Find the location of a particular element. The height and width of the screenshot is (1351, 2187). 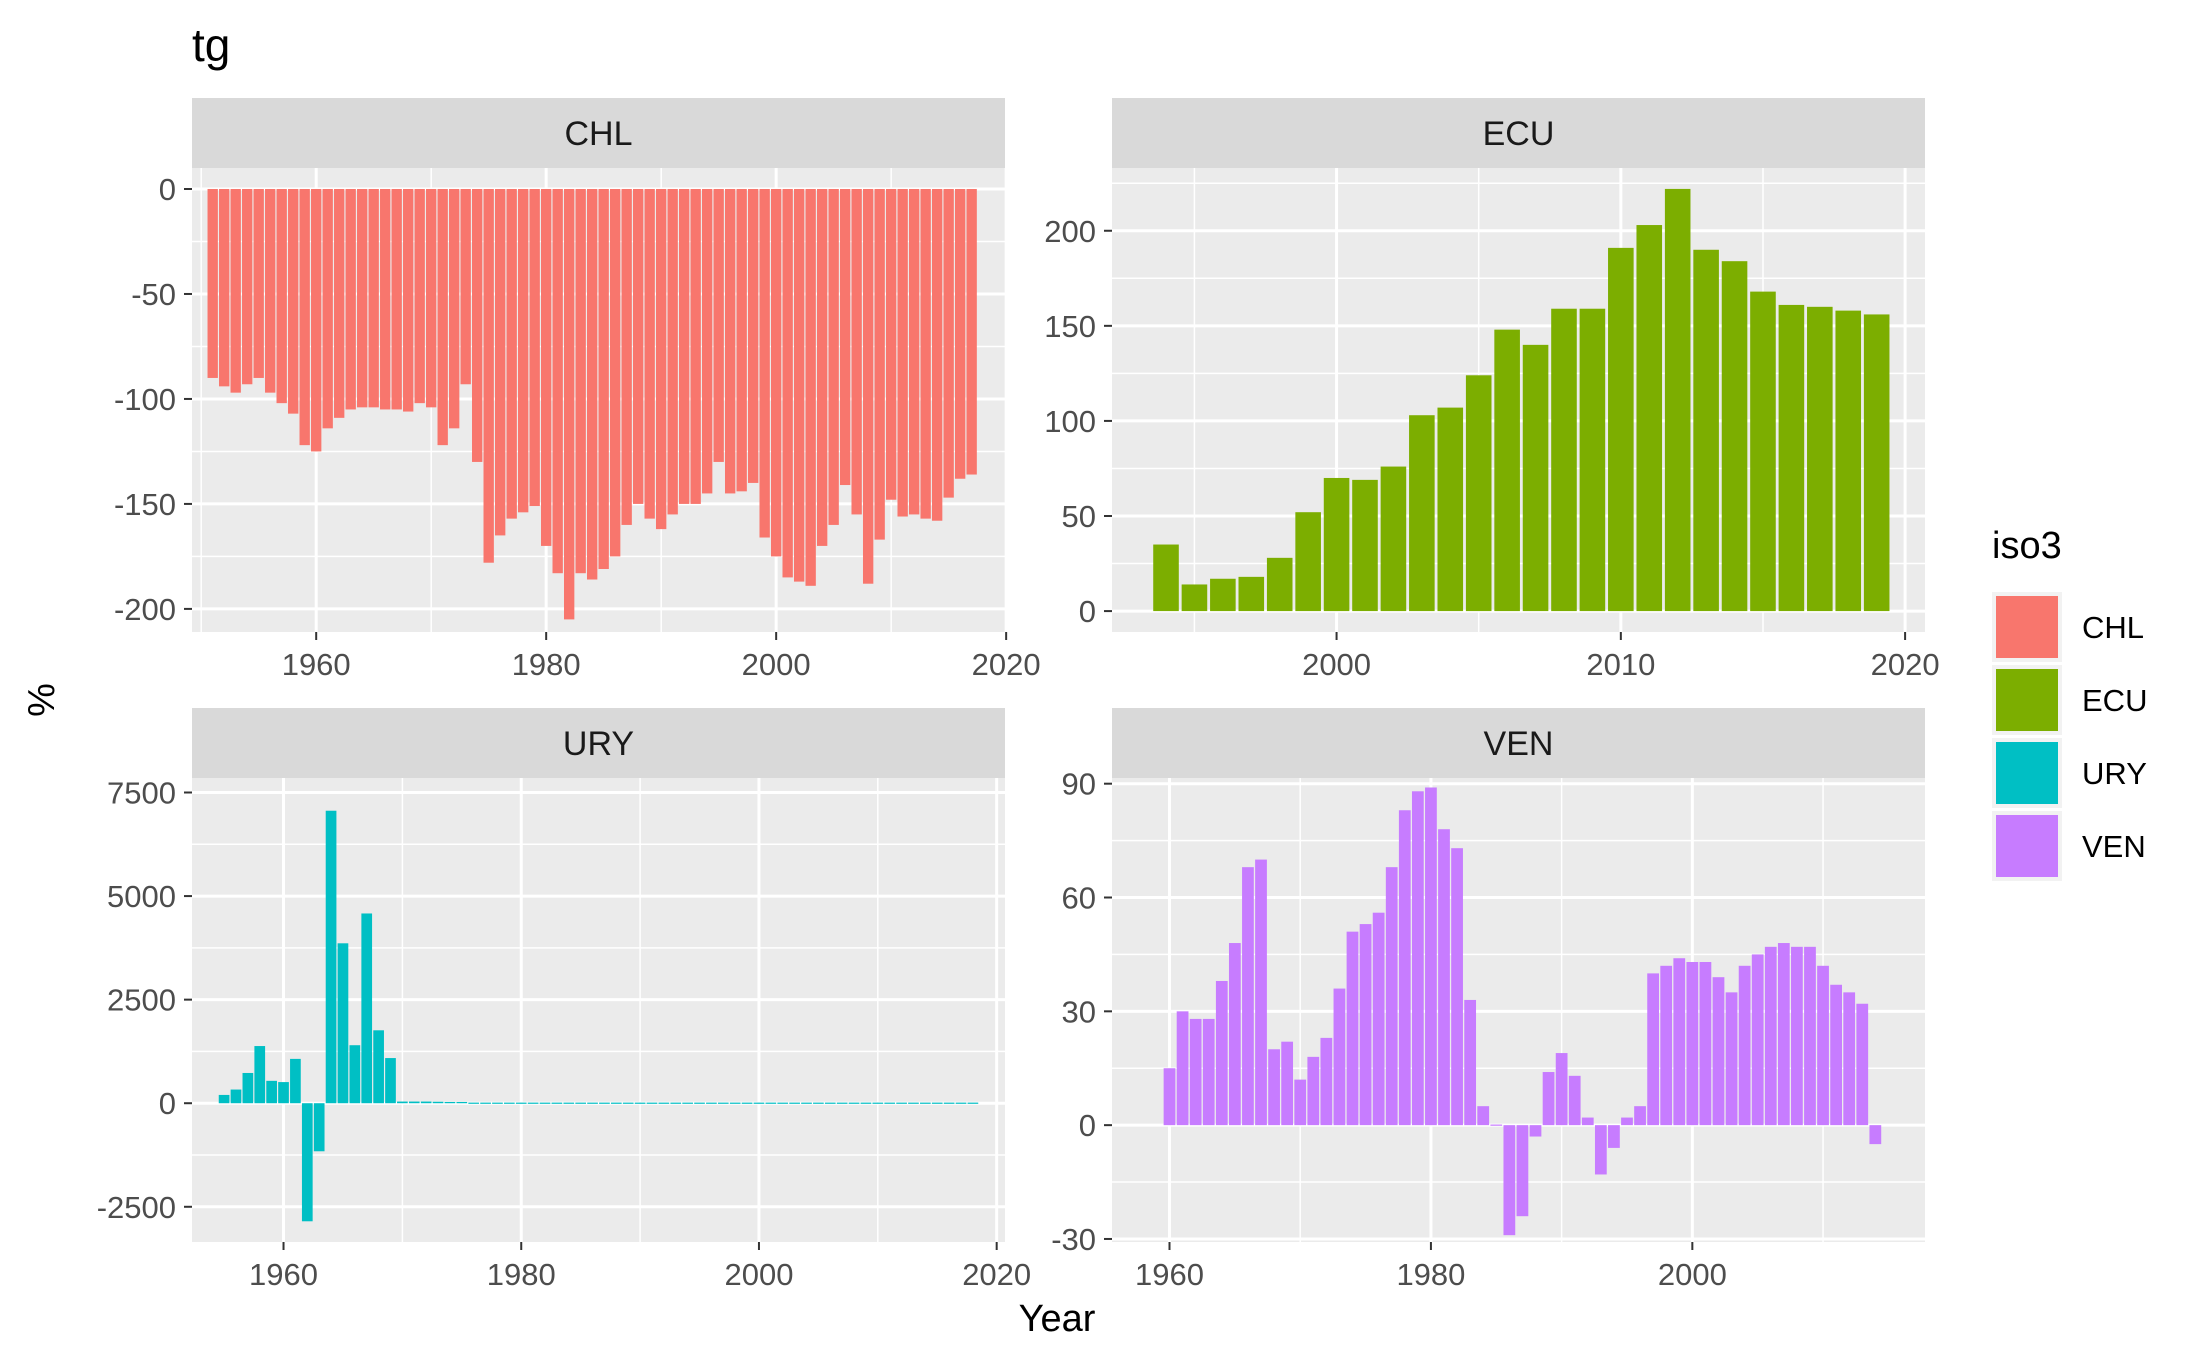

bar-ury-1988 is located at coordinates (616, 1103).